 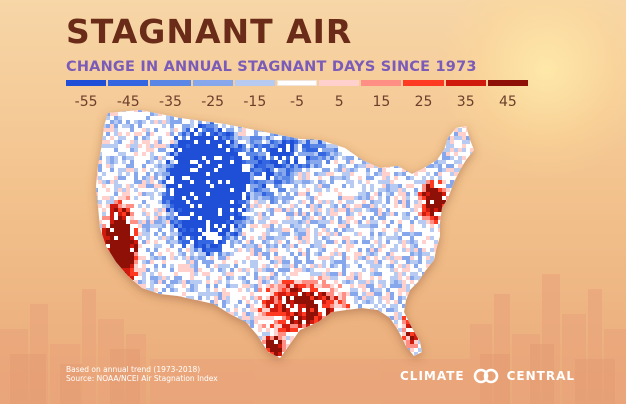 I want to click on footnote-line-1: Based on annual trend (1973-2018), so click(x=133, y=369).